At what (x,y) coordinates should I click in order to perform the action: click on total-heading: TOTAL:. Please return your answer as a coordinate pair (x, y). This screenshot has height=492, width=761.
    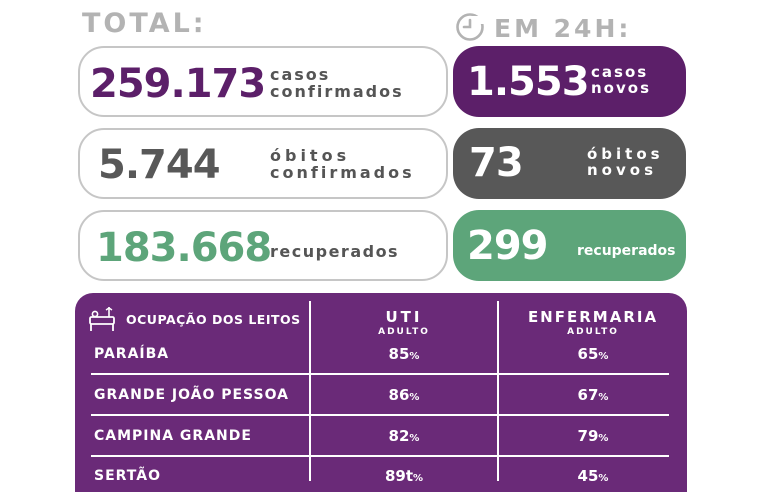
    Looking at the image, I should click on (144, 23).